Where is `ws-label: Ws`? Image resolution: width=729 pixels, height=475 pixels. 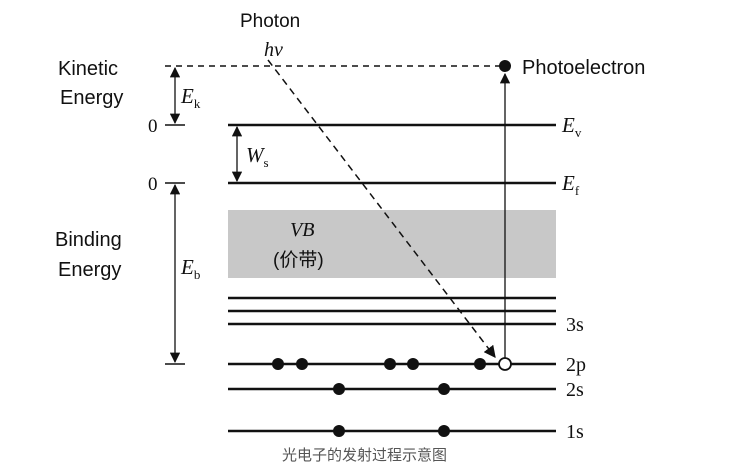 ws-label: Ws is located at coordinates (257, 156).